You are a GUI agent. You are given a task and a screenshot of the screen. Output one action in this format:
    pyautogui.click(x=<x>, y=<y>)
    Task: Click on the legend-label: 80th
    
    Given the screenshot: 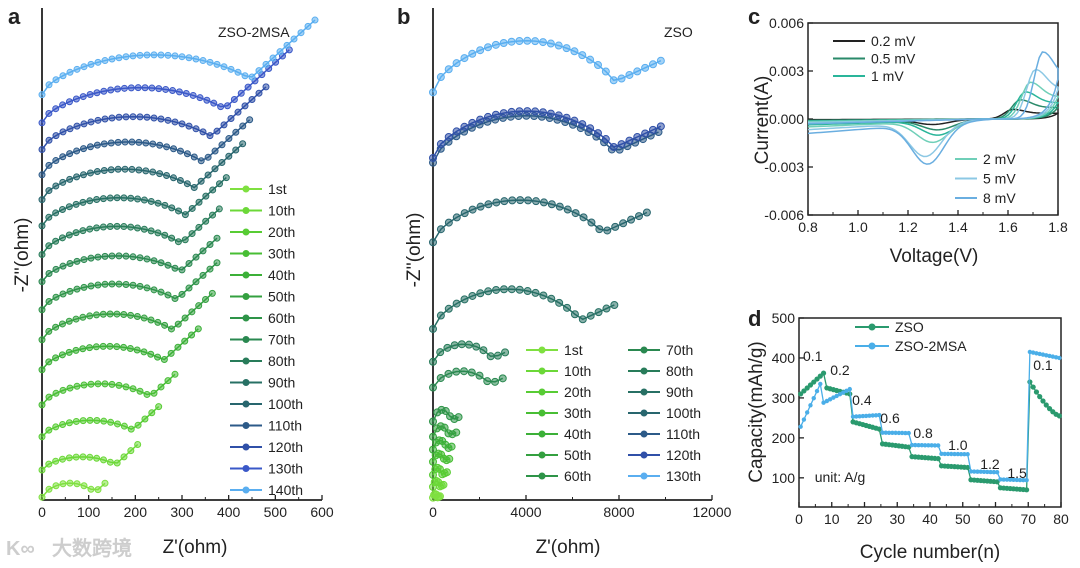 What is the action you would take?
    pyautogui.click(x=281, y=361)
    